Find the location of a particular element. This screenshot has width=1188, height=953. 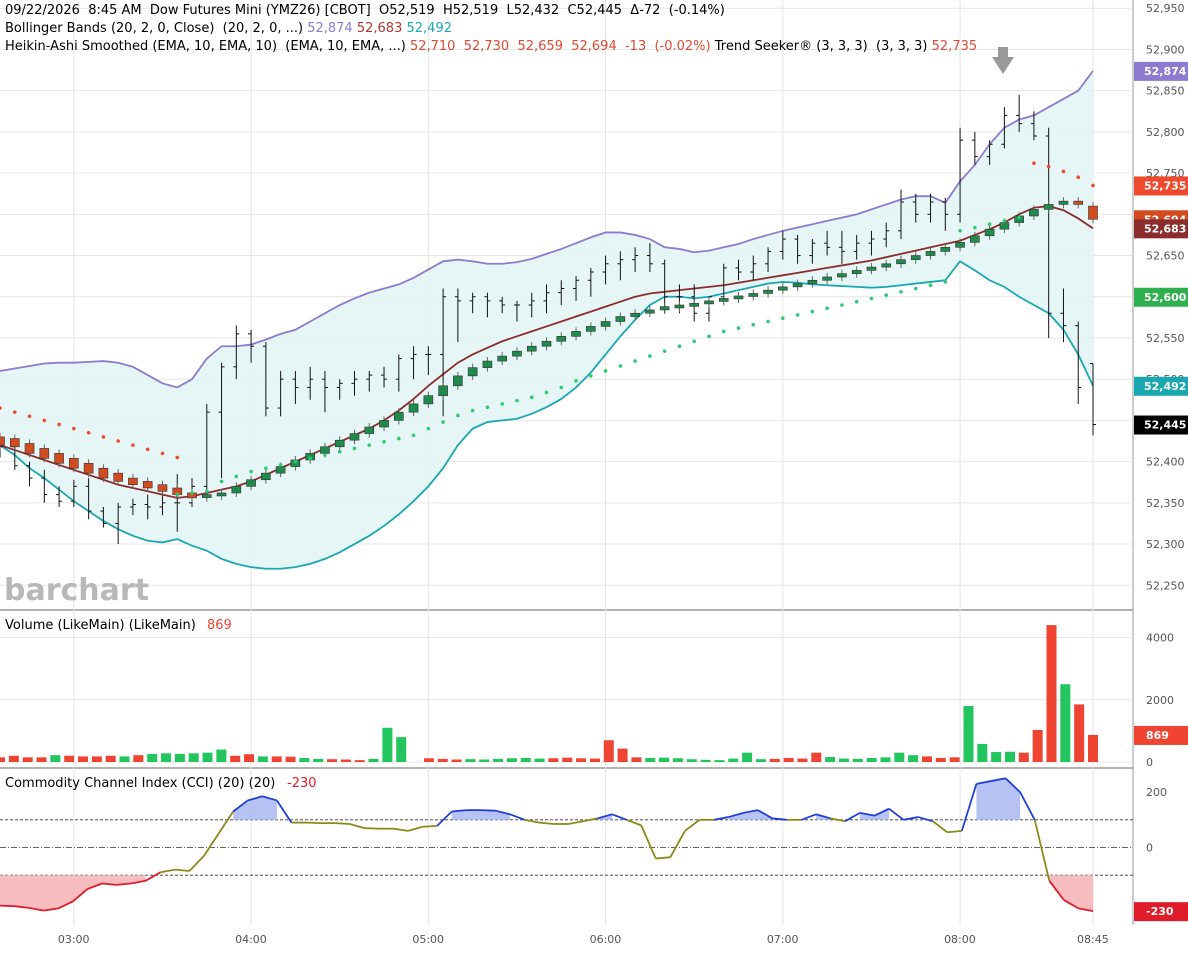

price-tick-label: 52,650 is located at coordinates (1165, 256).